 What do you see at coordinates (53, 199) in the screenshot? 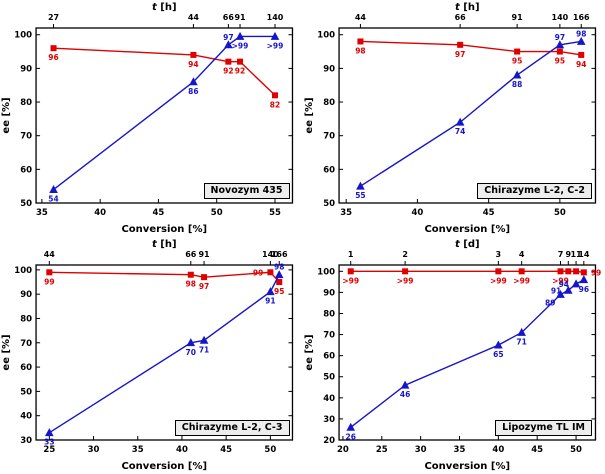
I see `point-label: 54` at bounding box center [53, 199].